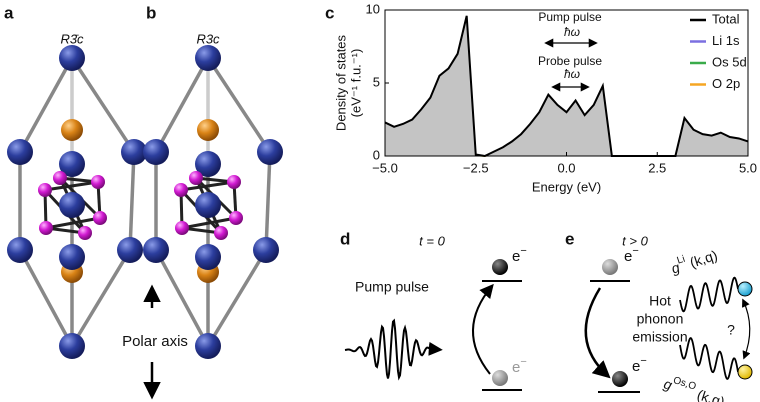 This screenshot has width=760, height=402. What do you see at coordinates (392, 287) in the screenshot?
I see `pulse-label: Pump pulse` at bounding box center [392, 287].